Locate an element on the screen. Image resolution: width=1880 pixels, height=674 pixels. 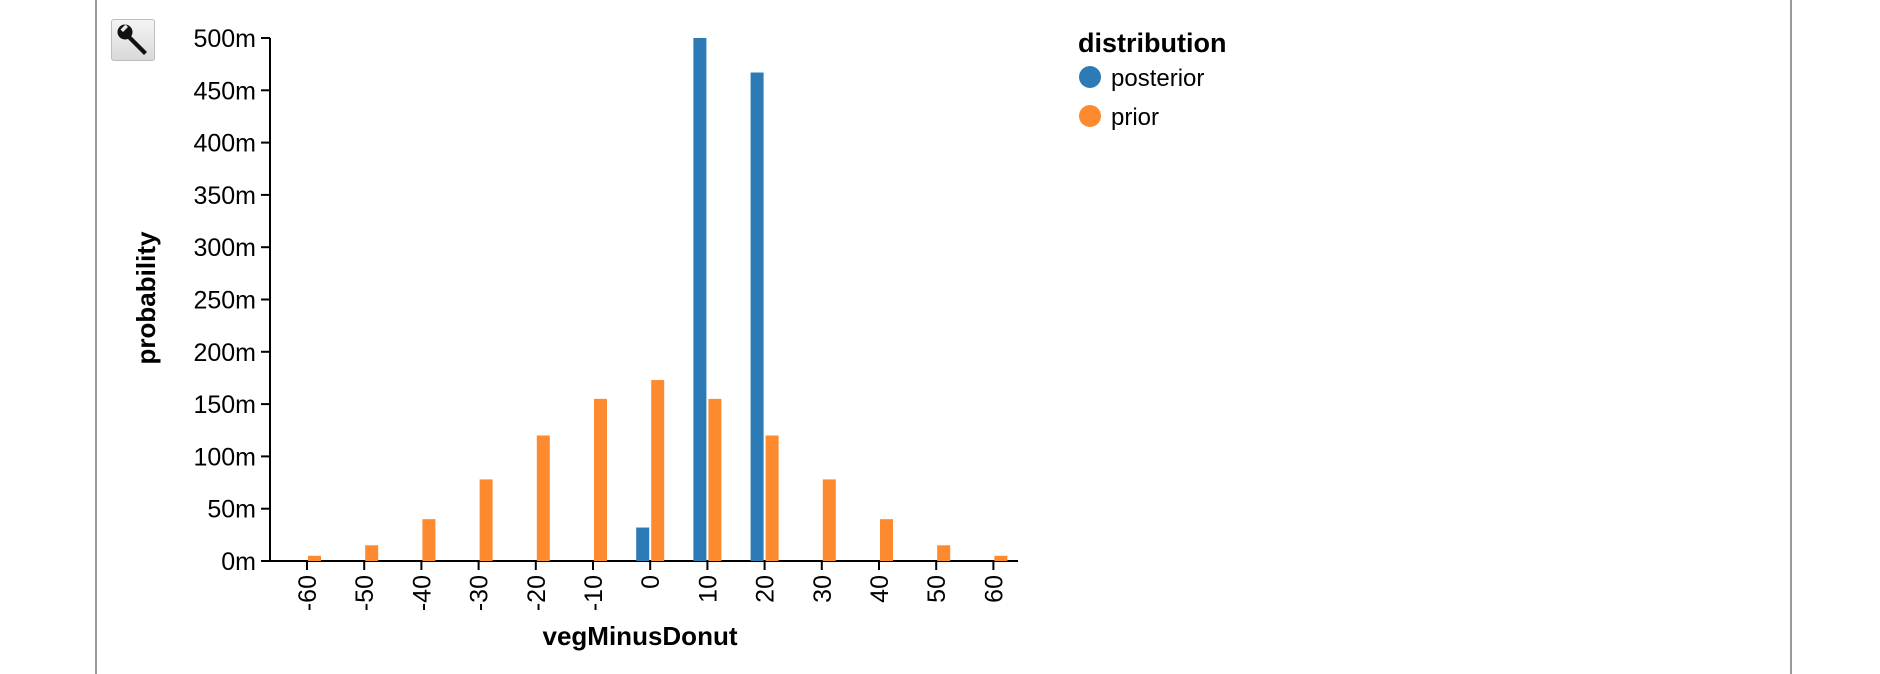
y-tick-label: 300m is located at coordinates (224, 248).